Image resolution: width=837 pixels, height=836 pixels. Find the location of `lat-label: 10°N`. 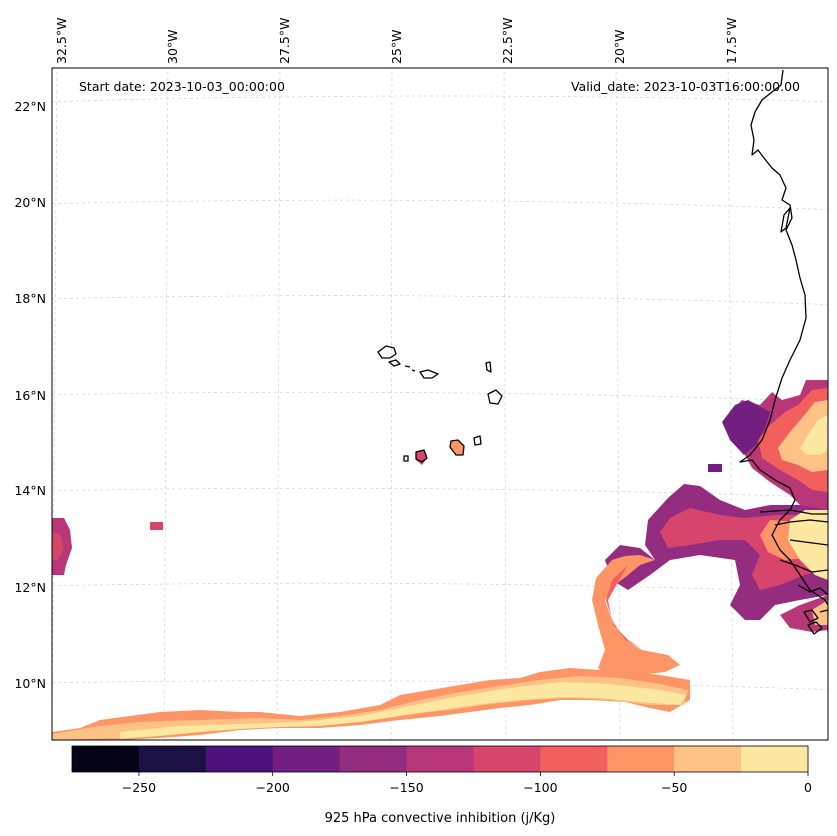

lat-label: 10°N is located at coordinates (30, 683).